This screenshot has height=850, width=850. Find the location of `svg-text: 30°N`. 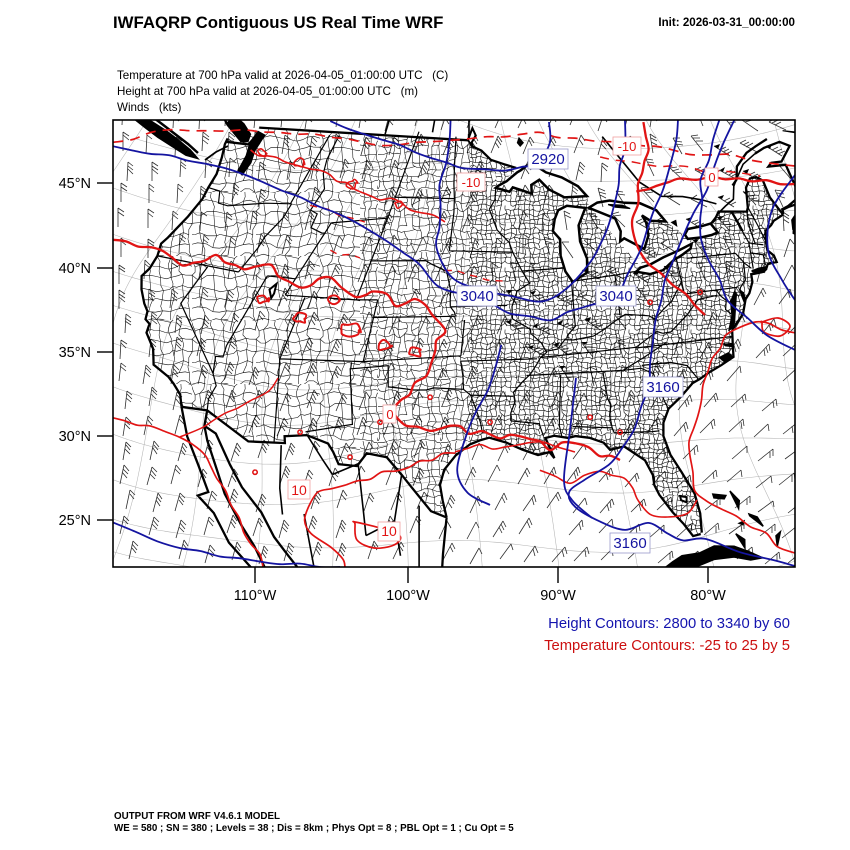

svg-text: 30°N is located at coordinates (75, 437).